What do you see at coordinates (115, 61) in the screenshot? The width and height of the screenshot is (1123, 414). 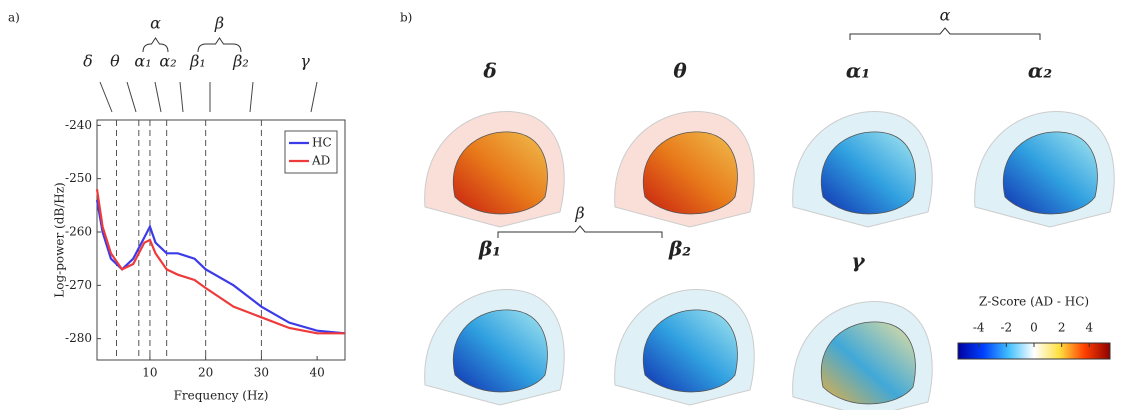 I see `band-label: θ` at bounding box center [115, 61].